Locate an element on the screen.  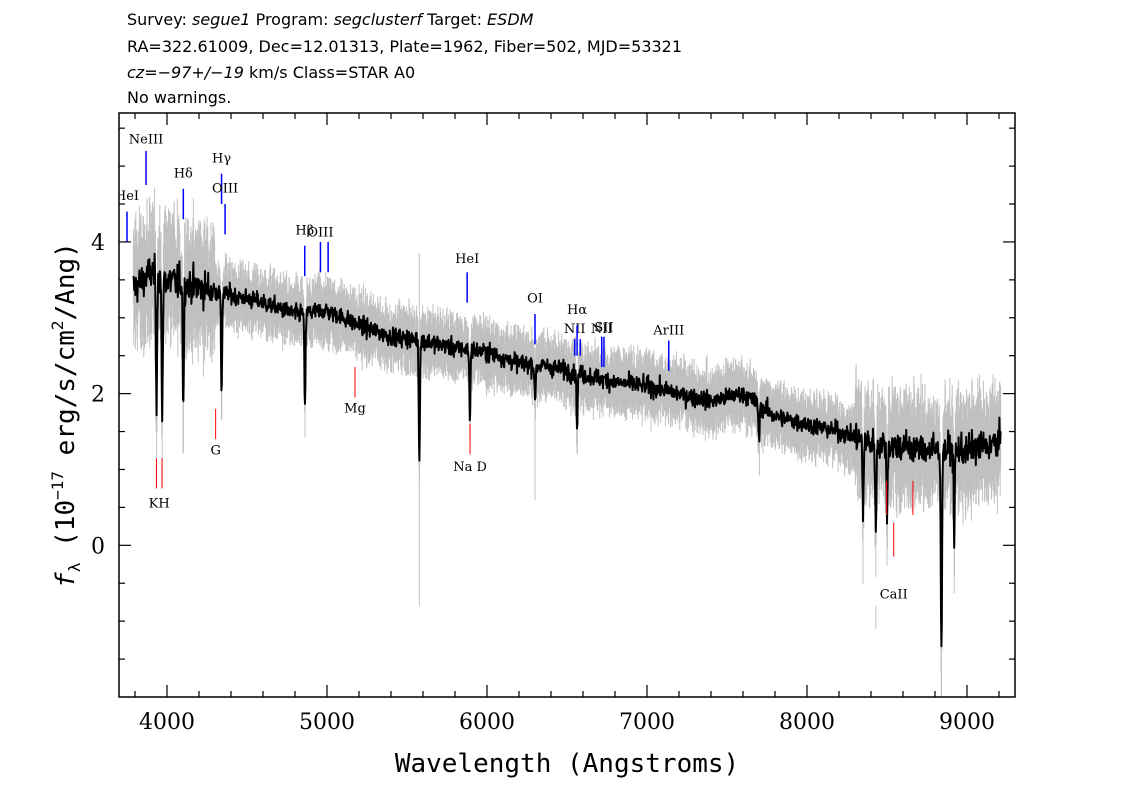
y-axis-end: /Ang) is located at coordinates (66, 281).